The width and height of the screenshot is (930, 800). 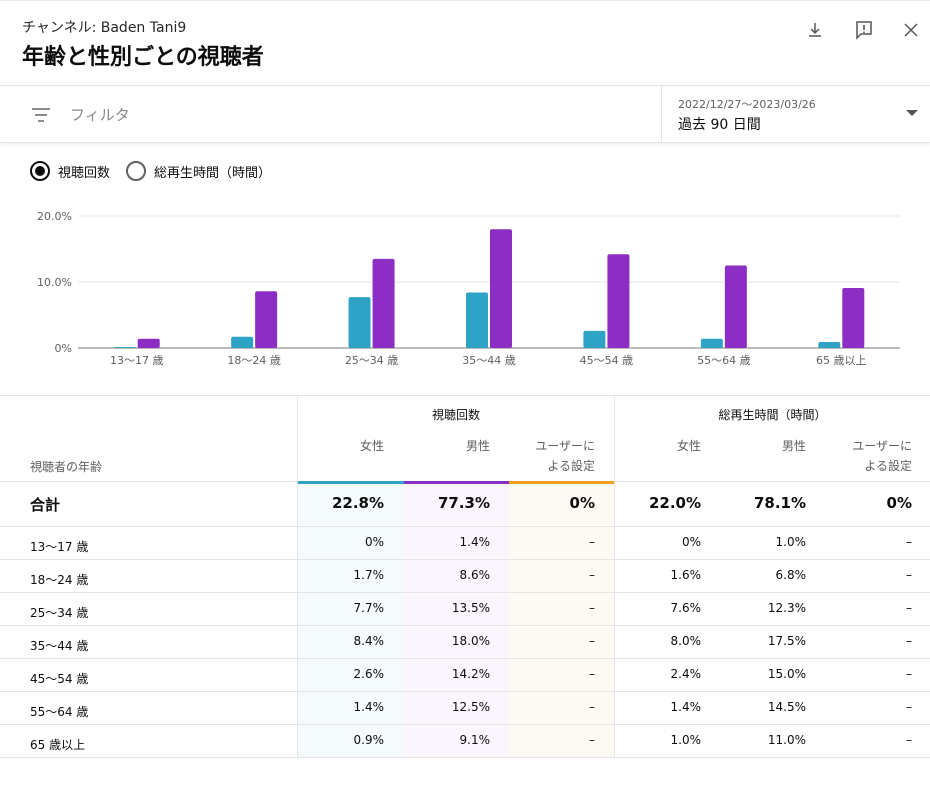 I want to click on table-cell: 8.0%, so click(x=686, y=641).